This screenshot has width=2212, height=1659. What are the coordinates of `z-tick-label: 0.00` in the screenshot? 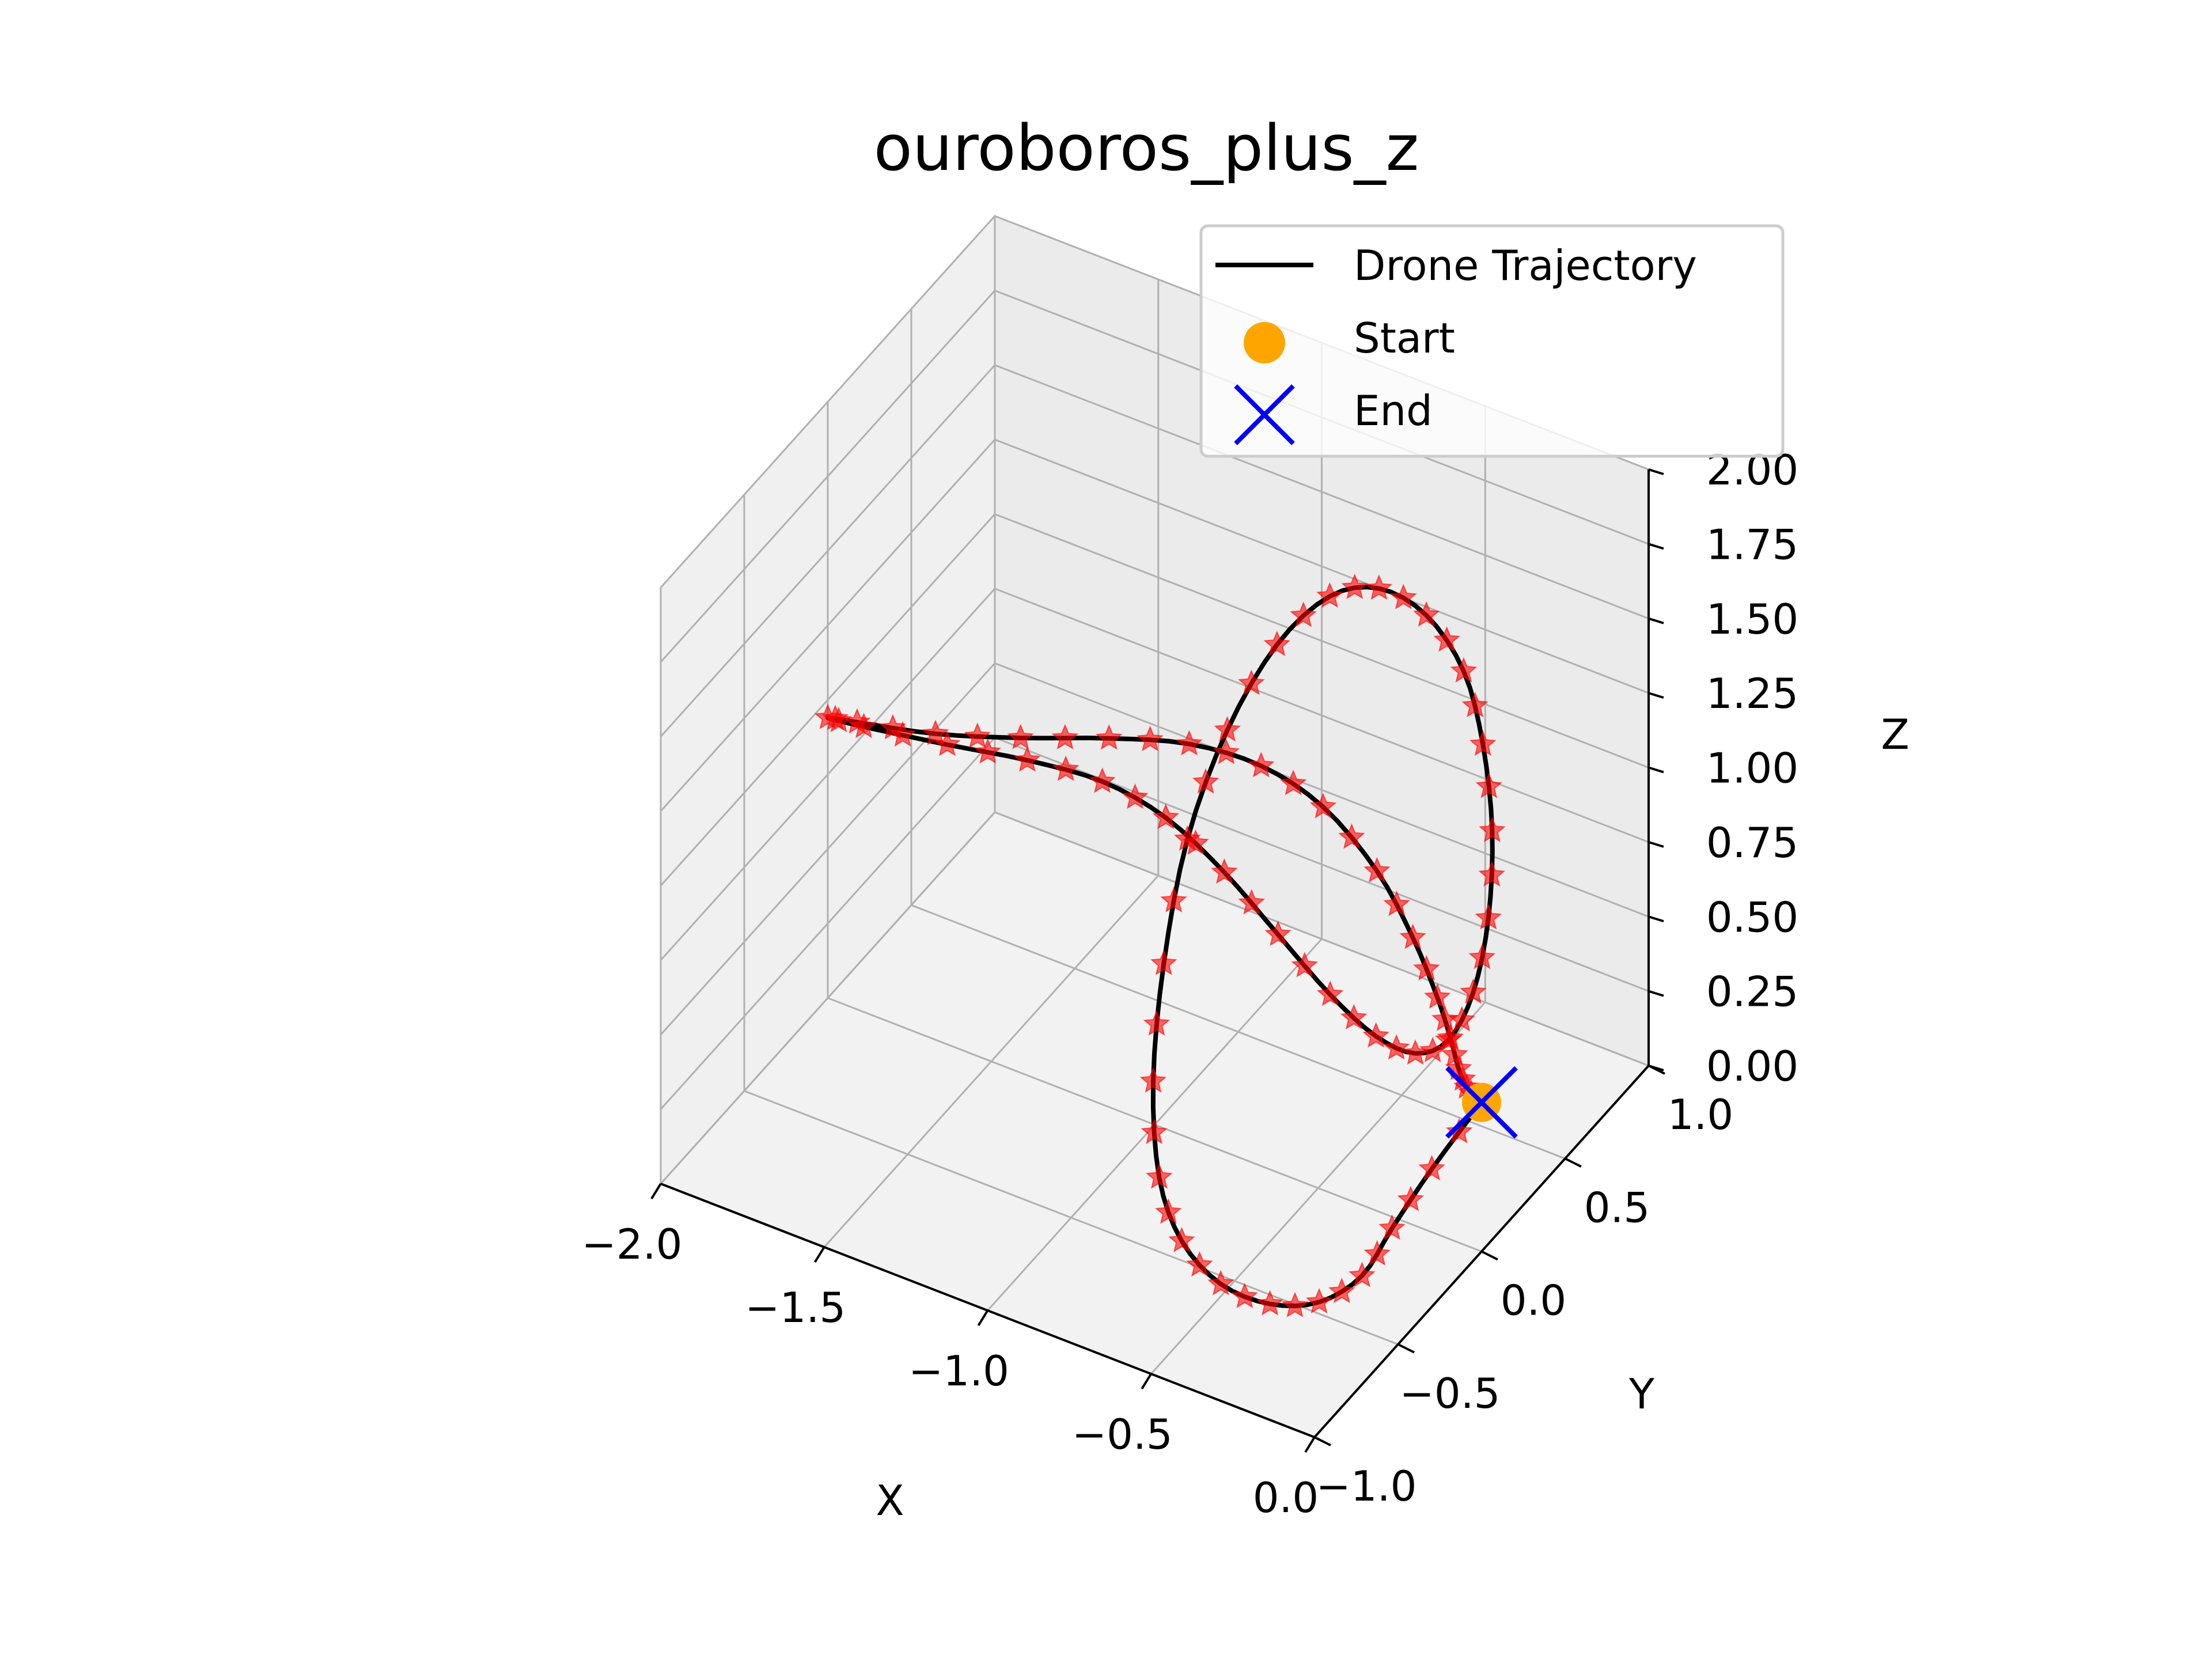 It's located at (1752, 1066).